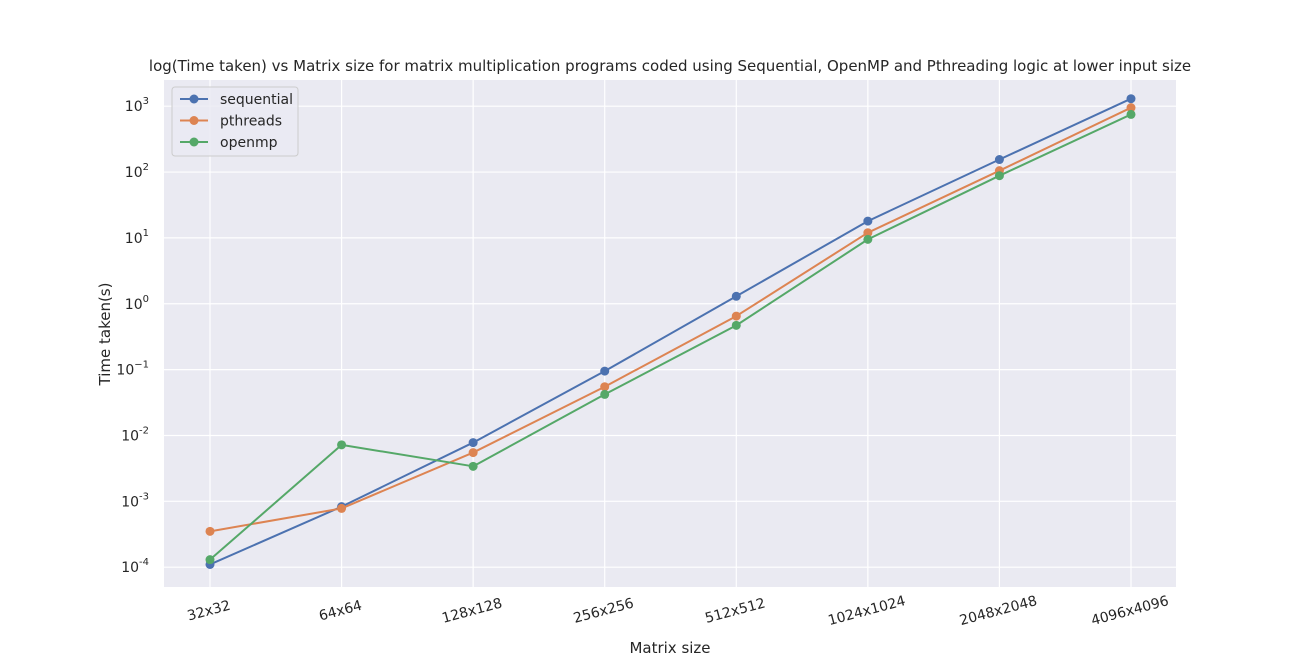 Image resolution: width=1308 pixels, height=662 pixels. Describe the element at coordinates (604, 610) in the screenshot. I see `x-tick-label: 256x256` at that location.